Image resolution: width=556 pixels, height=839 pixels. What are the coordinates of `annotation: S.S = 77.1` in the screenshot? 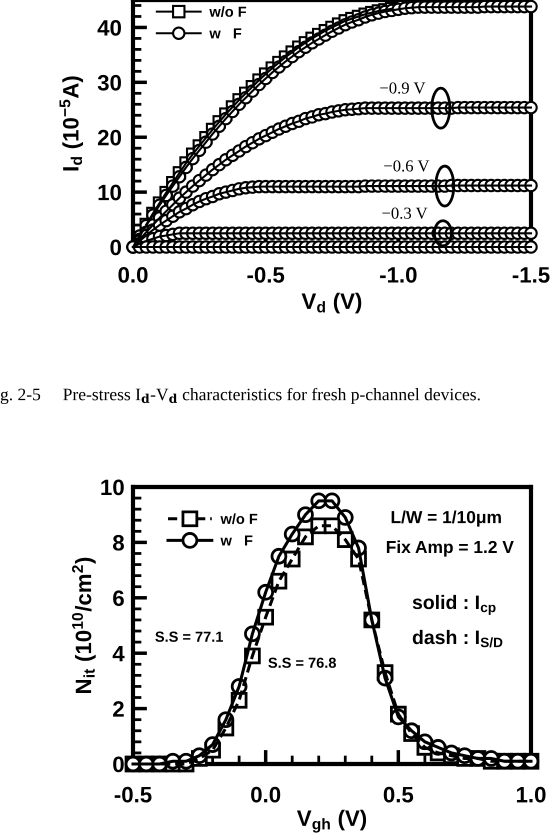 It's located at (189, 637).